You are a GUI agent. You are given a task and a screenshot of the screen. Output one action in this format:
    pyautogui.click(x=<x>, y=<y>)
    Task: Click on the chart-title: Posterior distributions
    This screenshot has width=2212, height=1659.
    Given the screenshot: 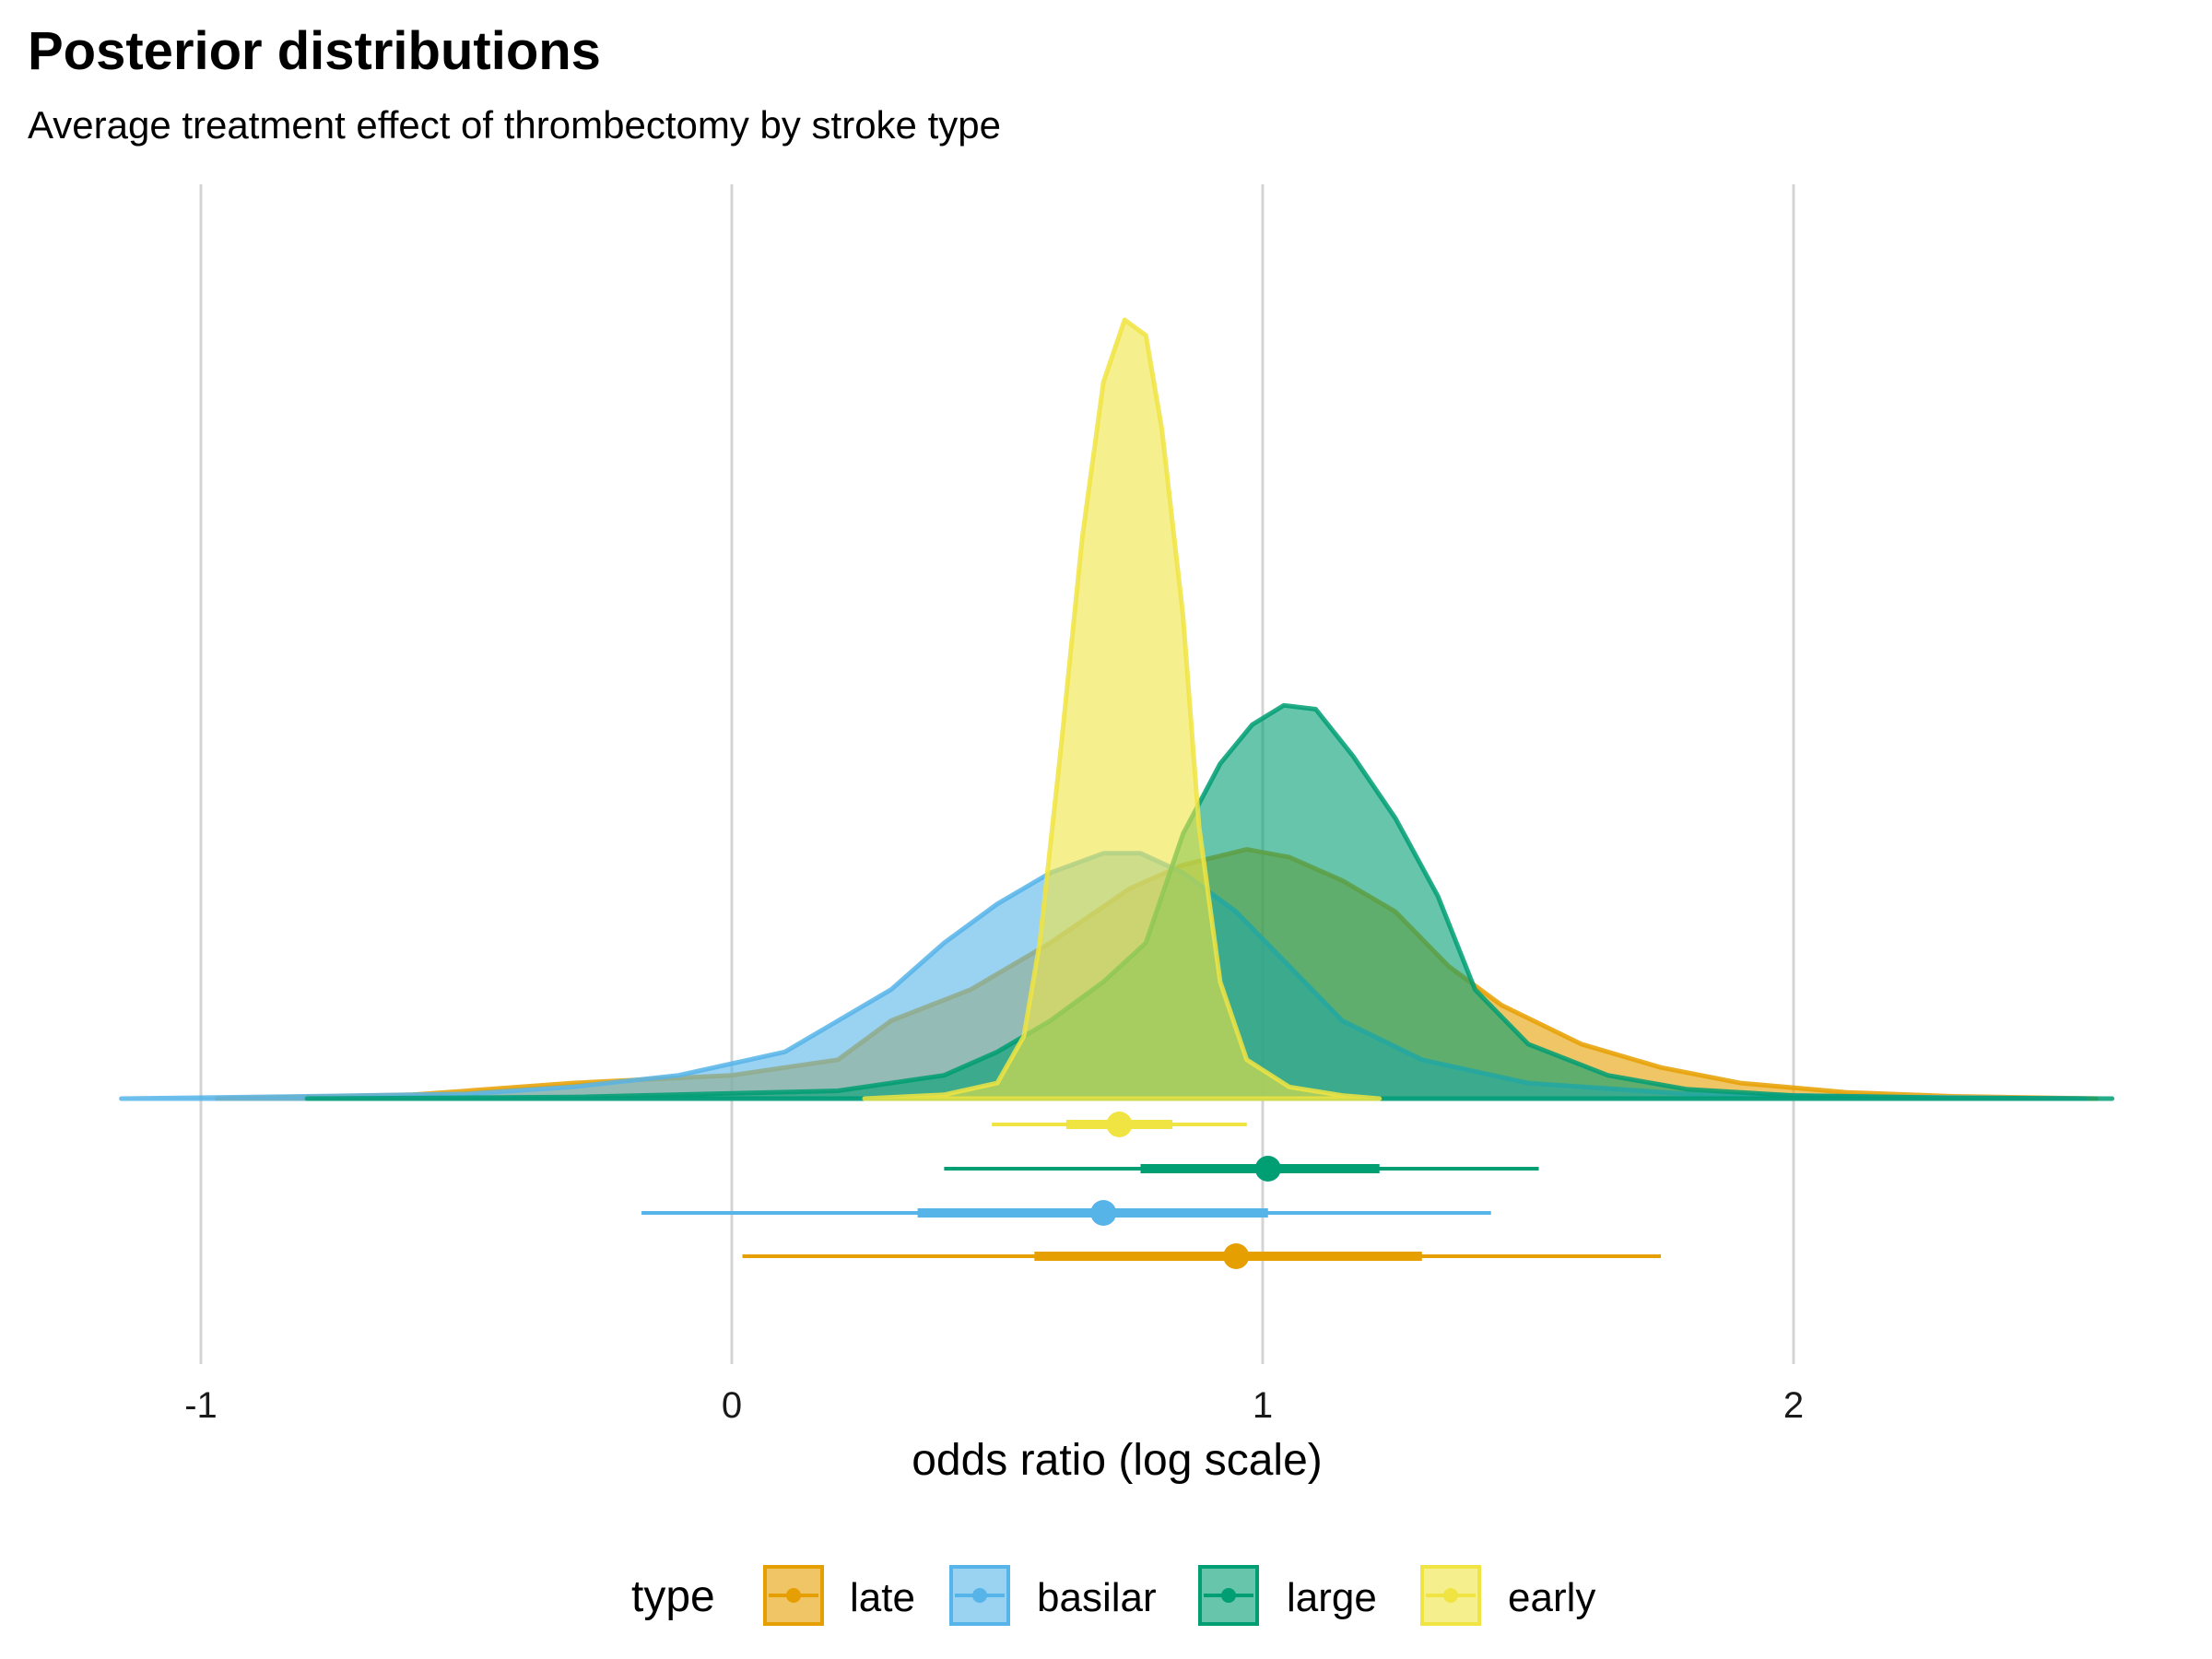 What is the action you would take?
    pyautogui.click(x=314, y=51)
    